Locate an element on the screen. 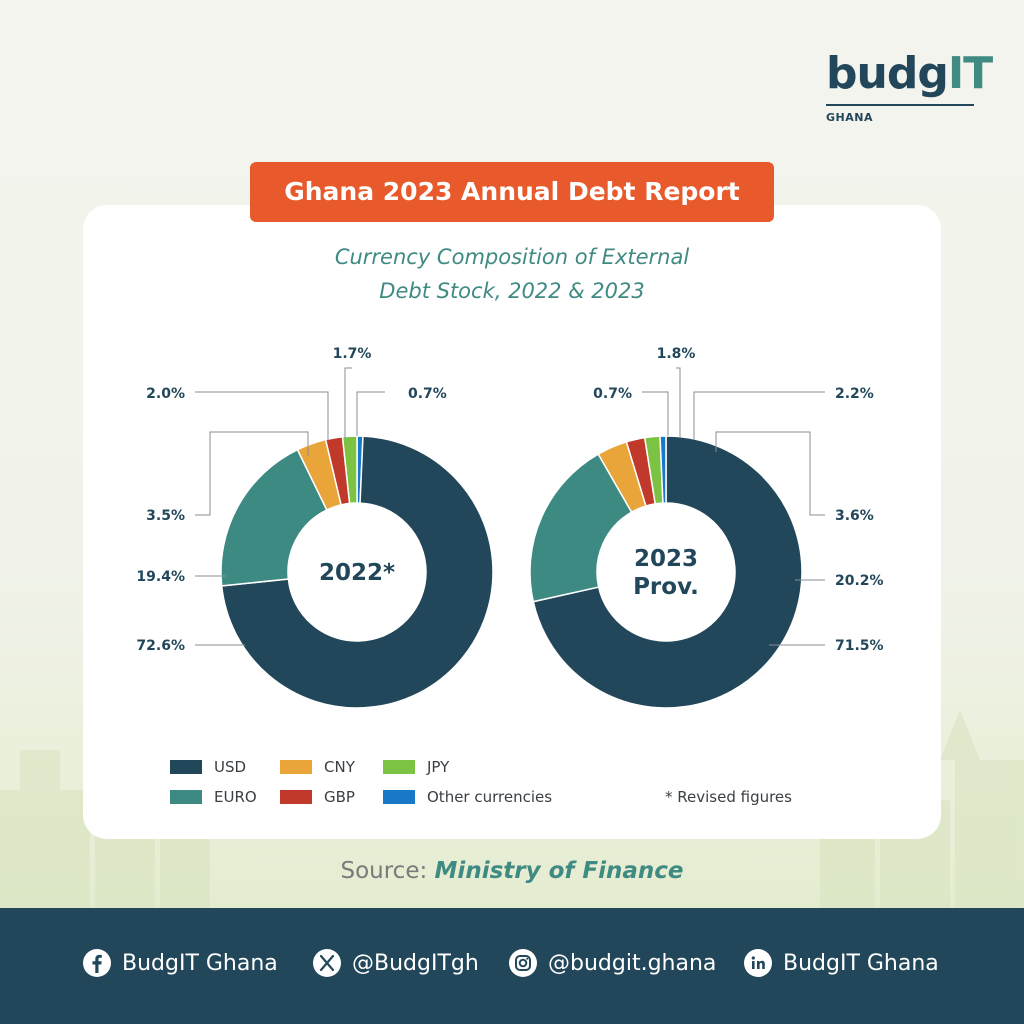  data-label-1-other-currencies: 0.7% is located at coordinates (427, 394).